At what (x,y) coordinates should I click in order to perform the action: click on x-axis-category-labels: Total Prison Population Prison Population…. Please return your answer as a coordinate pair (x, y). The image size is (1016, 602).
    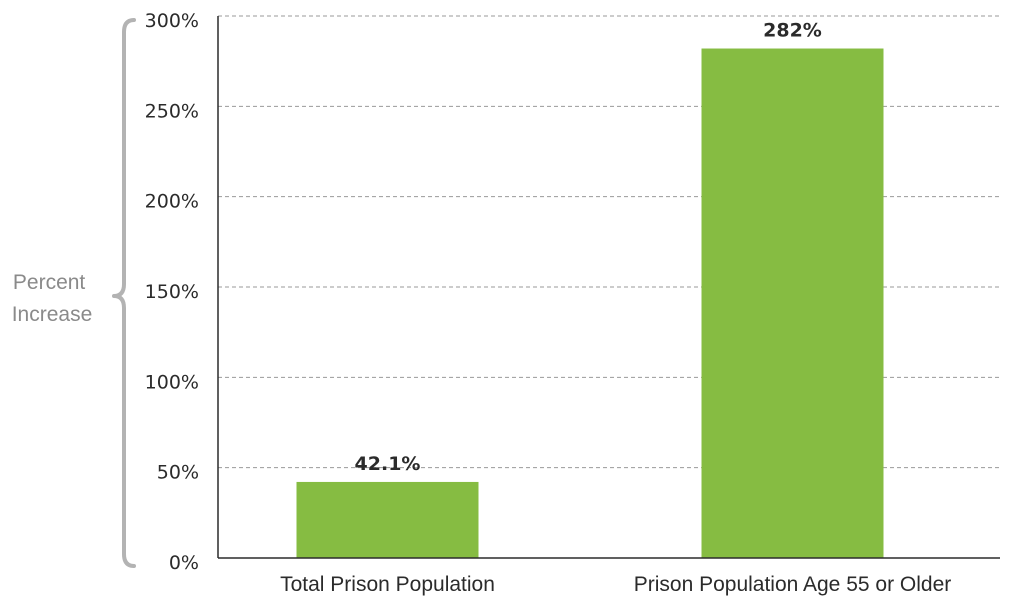
    Looking at the image, I should click on (615, 584).